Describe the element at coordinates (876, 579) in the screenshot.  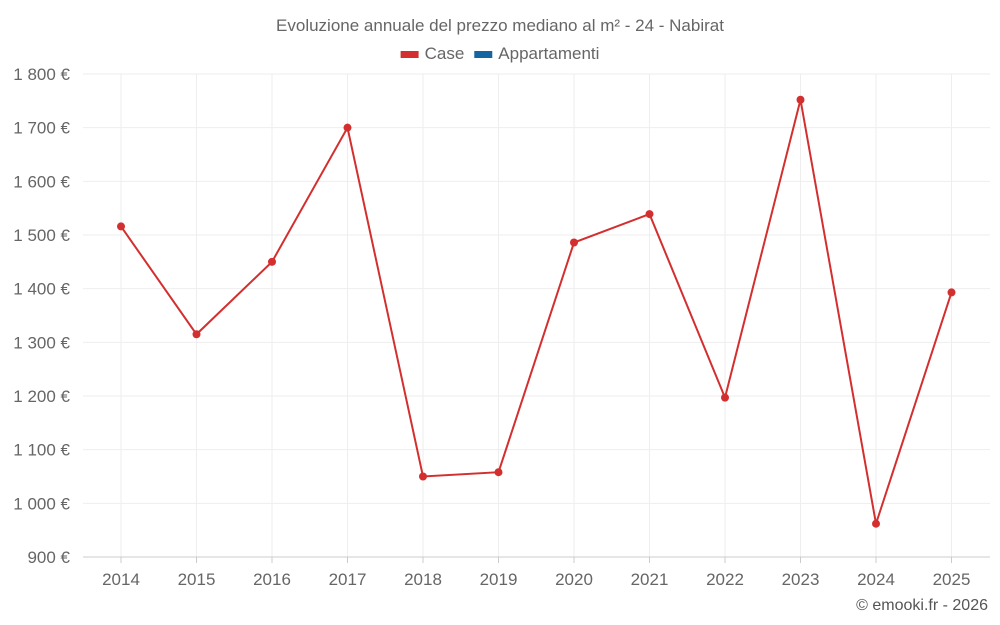
I see `x-tick-label: 2024` at that location.